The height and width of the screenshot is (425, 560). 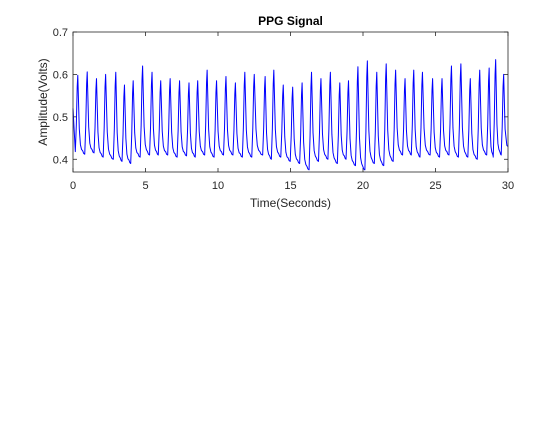 What do you see at coordinates (435, 186) in the screenshot?
I see `x-tick-label: 25` at bounding box center [435, 186].